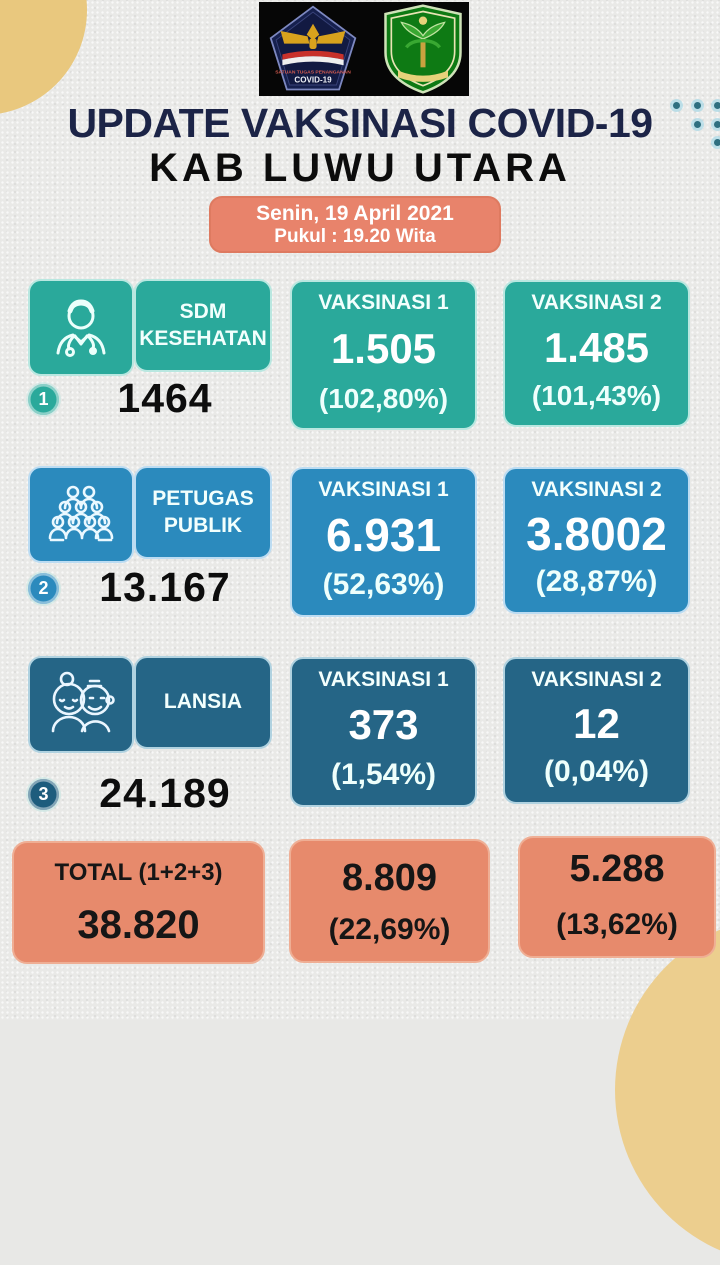 The height and width of the screenshot is (1265, 720). What do you see at coordinates (617, 924) in the screenshot?
I see `total-vax2-percent: (13,62%)` at bounding box center [617, 924].